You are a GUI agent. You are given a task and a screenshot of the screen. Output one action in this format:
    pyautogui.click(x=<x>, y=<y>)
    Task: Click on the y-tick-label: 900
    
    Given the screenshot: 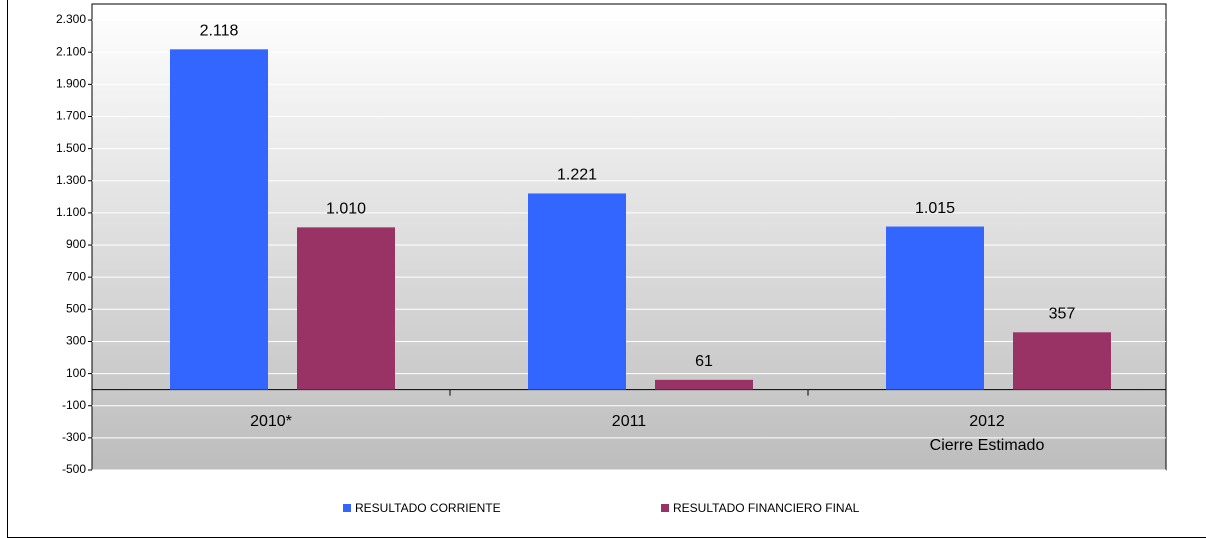 What is the action you would take?
    pyautogui.click(x=76, y=244)
    